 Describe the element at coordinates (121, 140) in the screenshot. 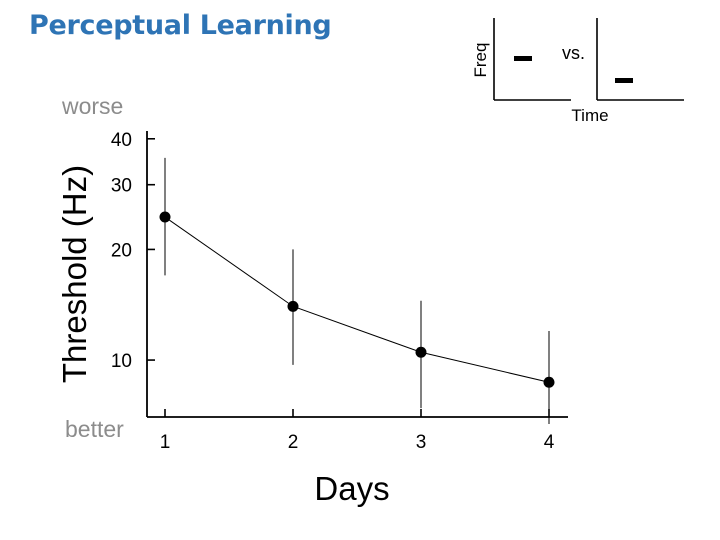

I see `y-tick-label: 40` at that location.